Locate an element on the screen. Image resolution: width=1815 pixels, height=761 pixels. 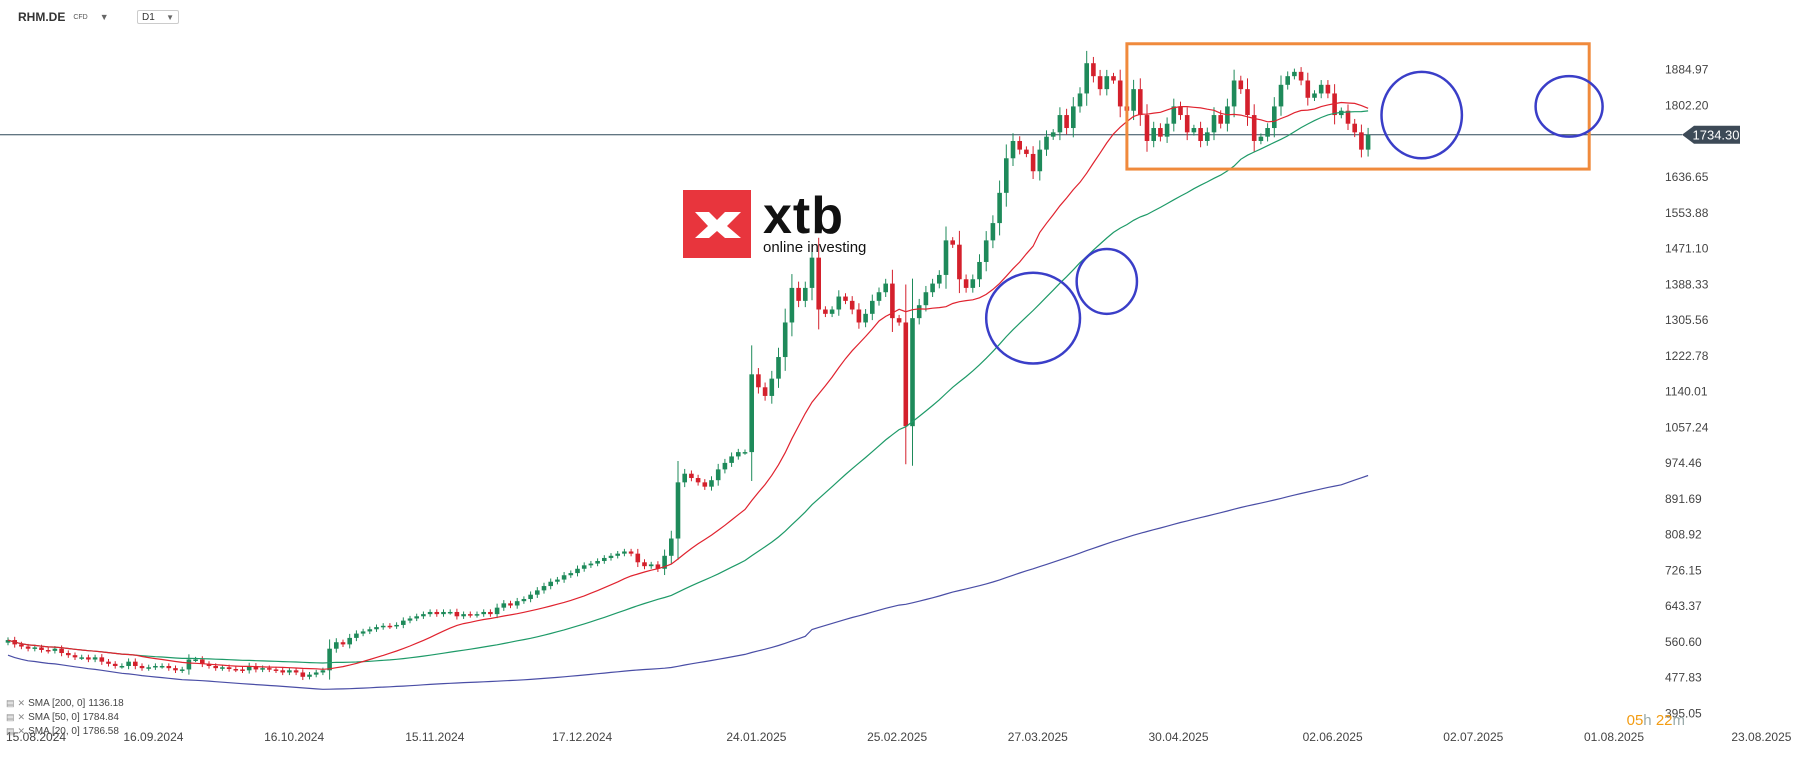
x-tick-label: 15.11.2024 is located at coordinates (434, 737).